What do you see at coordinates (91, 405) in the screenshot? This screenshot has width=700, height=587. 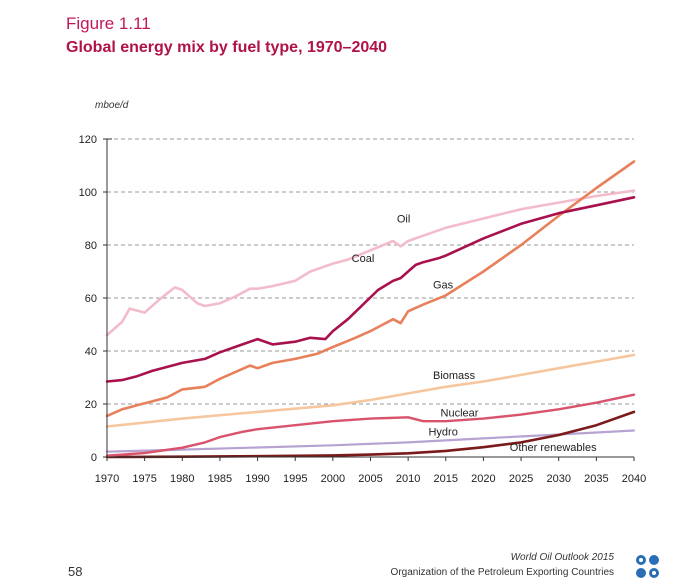 I see `y-tick-label: 20` at bounding box center [91, 405].